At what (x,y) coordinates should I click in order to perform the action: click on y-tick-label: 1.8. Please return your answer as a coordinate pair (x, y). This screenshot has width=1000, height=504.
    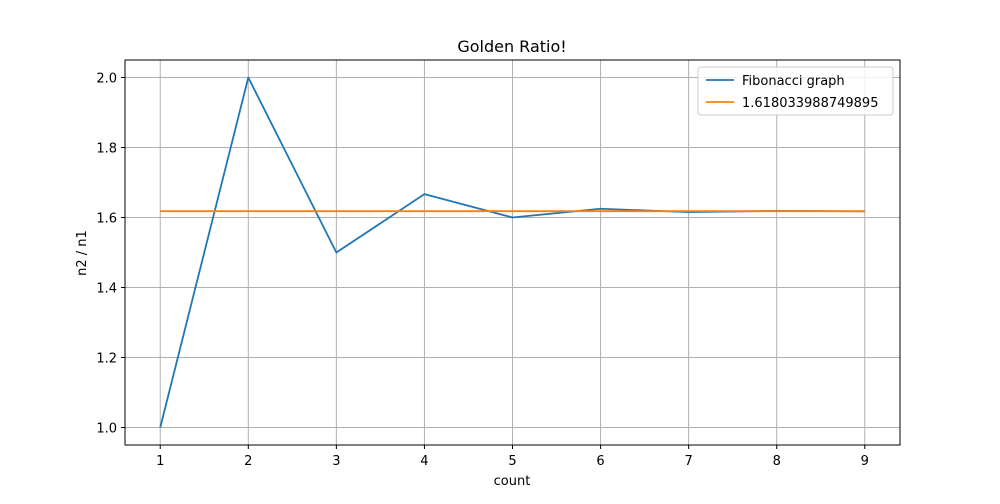
    Looking at the image, I should click on (106, 149).